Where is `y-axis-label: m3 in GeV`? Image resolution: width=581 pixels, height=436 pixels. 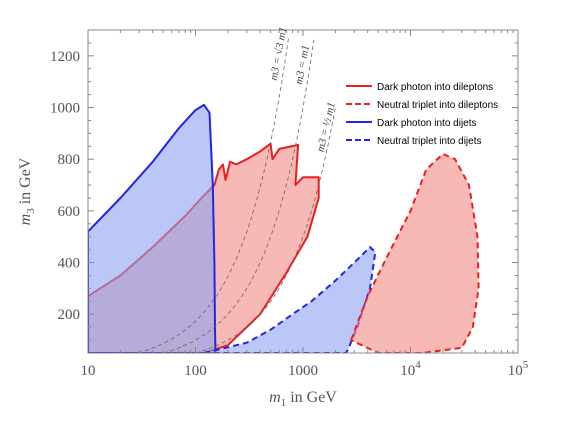
y-axis-label: m3 in GeV is located at coordinates (27, 191).